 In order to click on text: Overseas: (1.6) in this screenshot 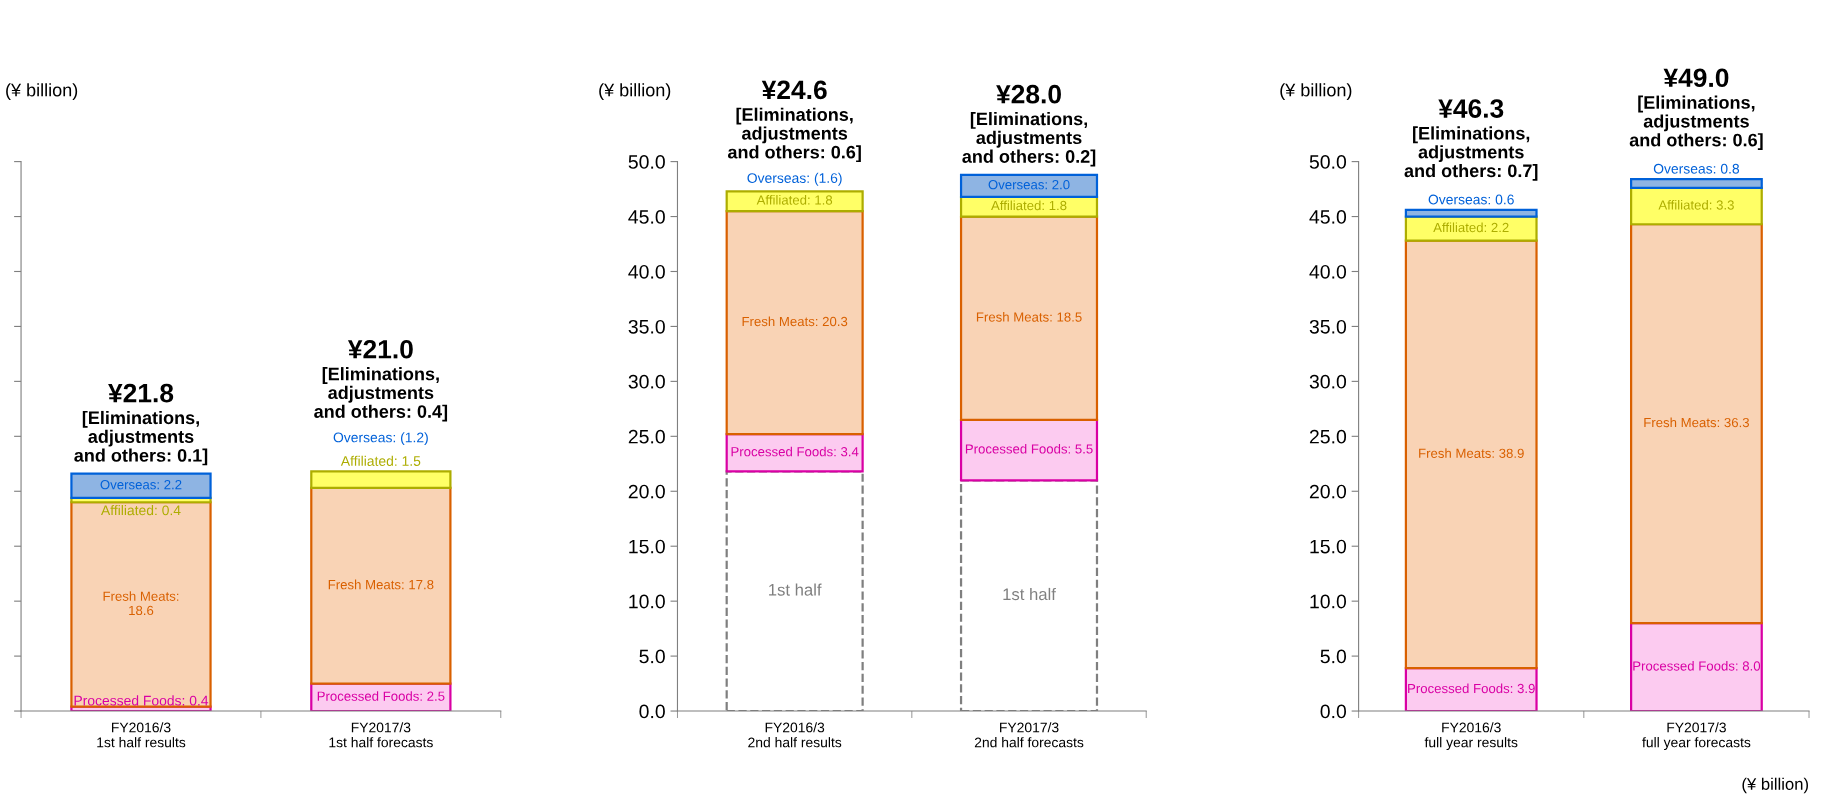, I will do `click(794, 179)`.